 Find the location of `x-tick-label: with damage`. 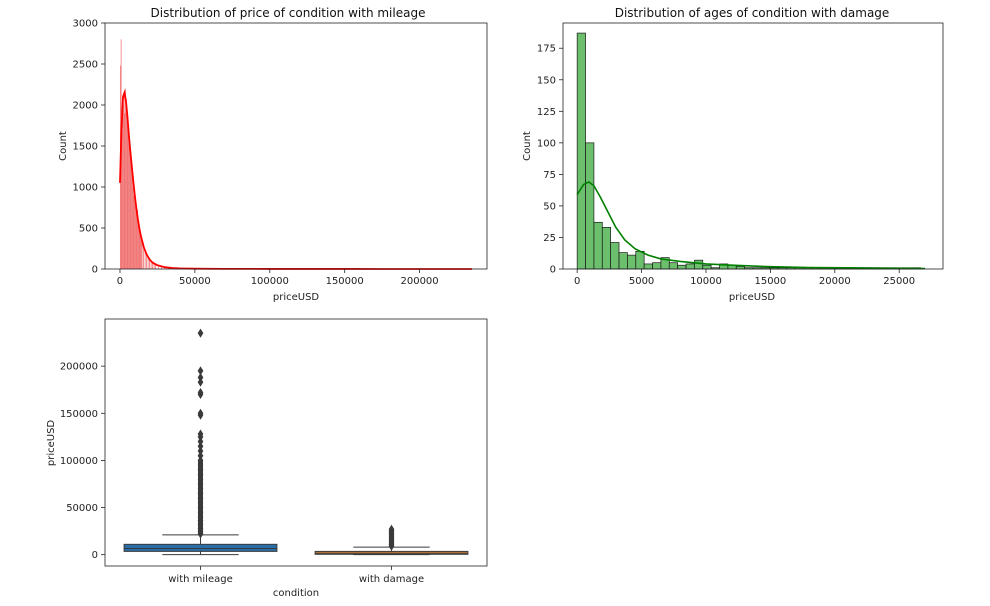

x-tick-label: with damage is located at coordinates (391, 579).